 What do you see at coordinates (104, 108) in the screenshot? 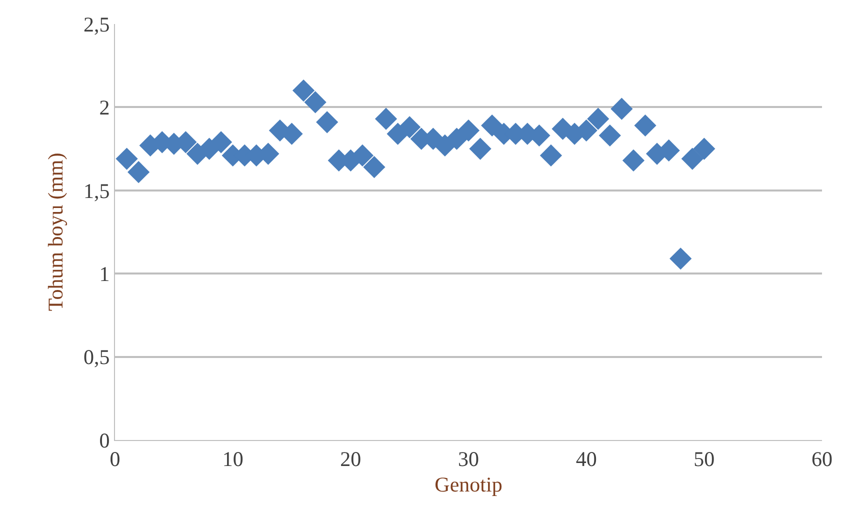
I see `y-tick-label: 2` at bounding box center [104, 108].